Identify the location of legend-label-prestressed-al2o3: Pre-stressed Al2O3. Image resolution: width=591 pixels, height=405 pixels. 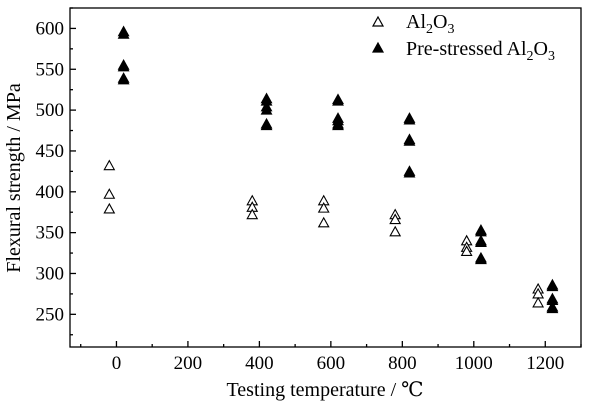
(480, 51).